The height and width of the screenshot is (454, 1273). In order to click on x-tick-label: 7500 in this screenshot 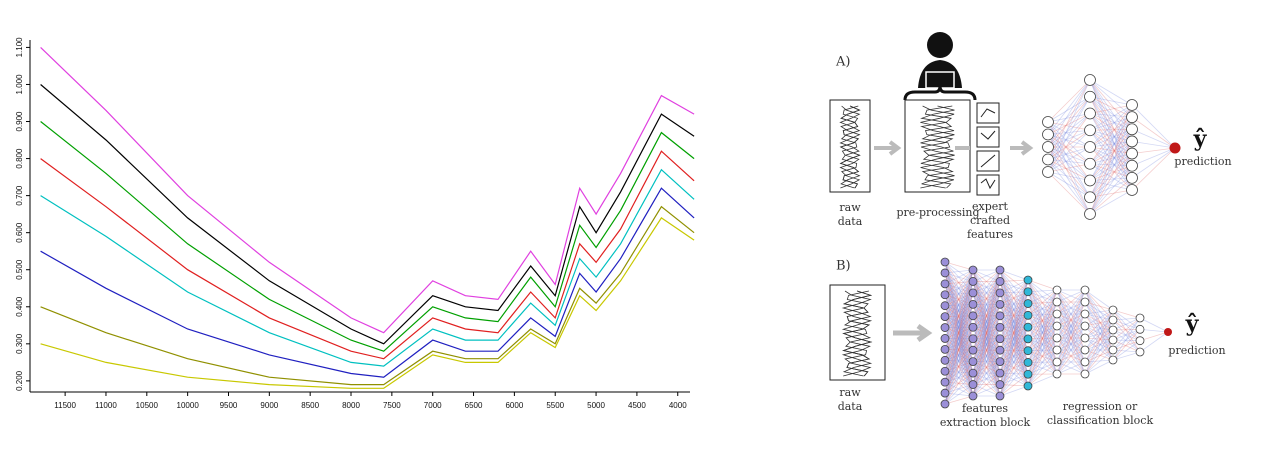, I will do `click(392, 405)`.